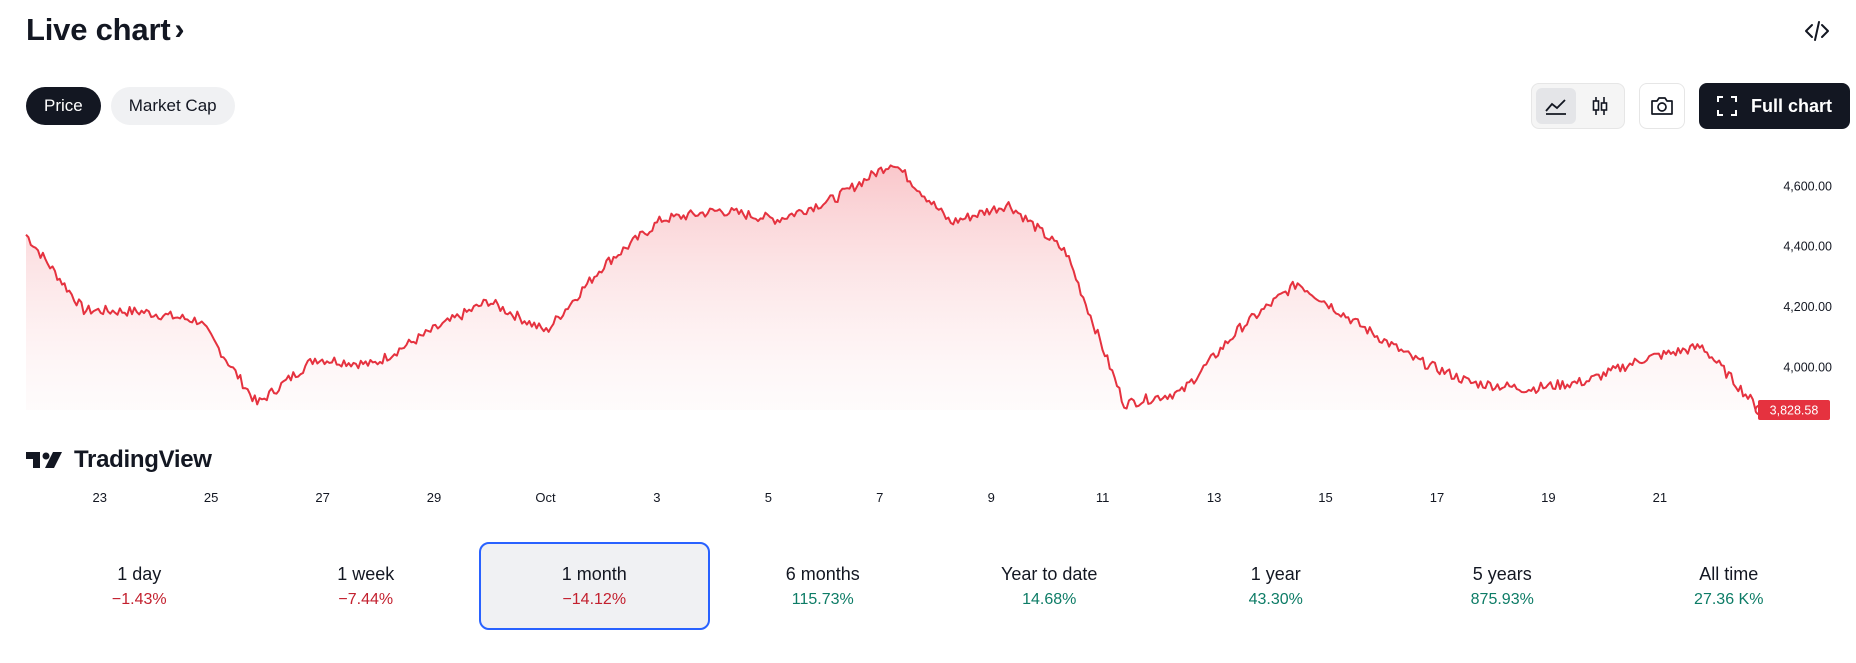 The image size is (1856, 663). I want to click on fullscreen-icon, so click(1726, 106).